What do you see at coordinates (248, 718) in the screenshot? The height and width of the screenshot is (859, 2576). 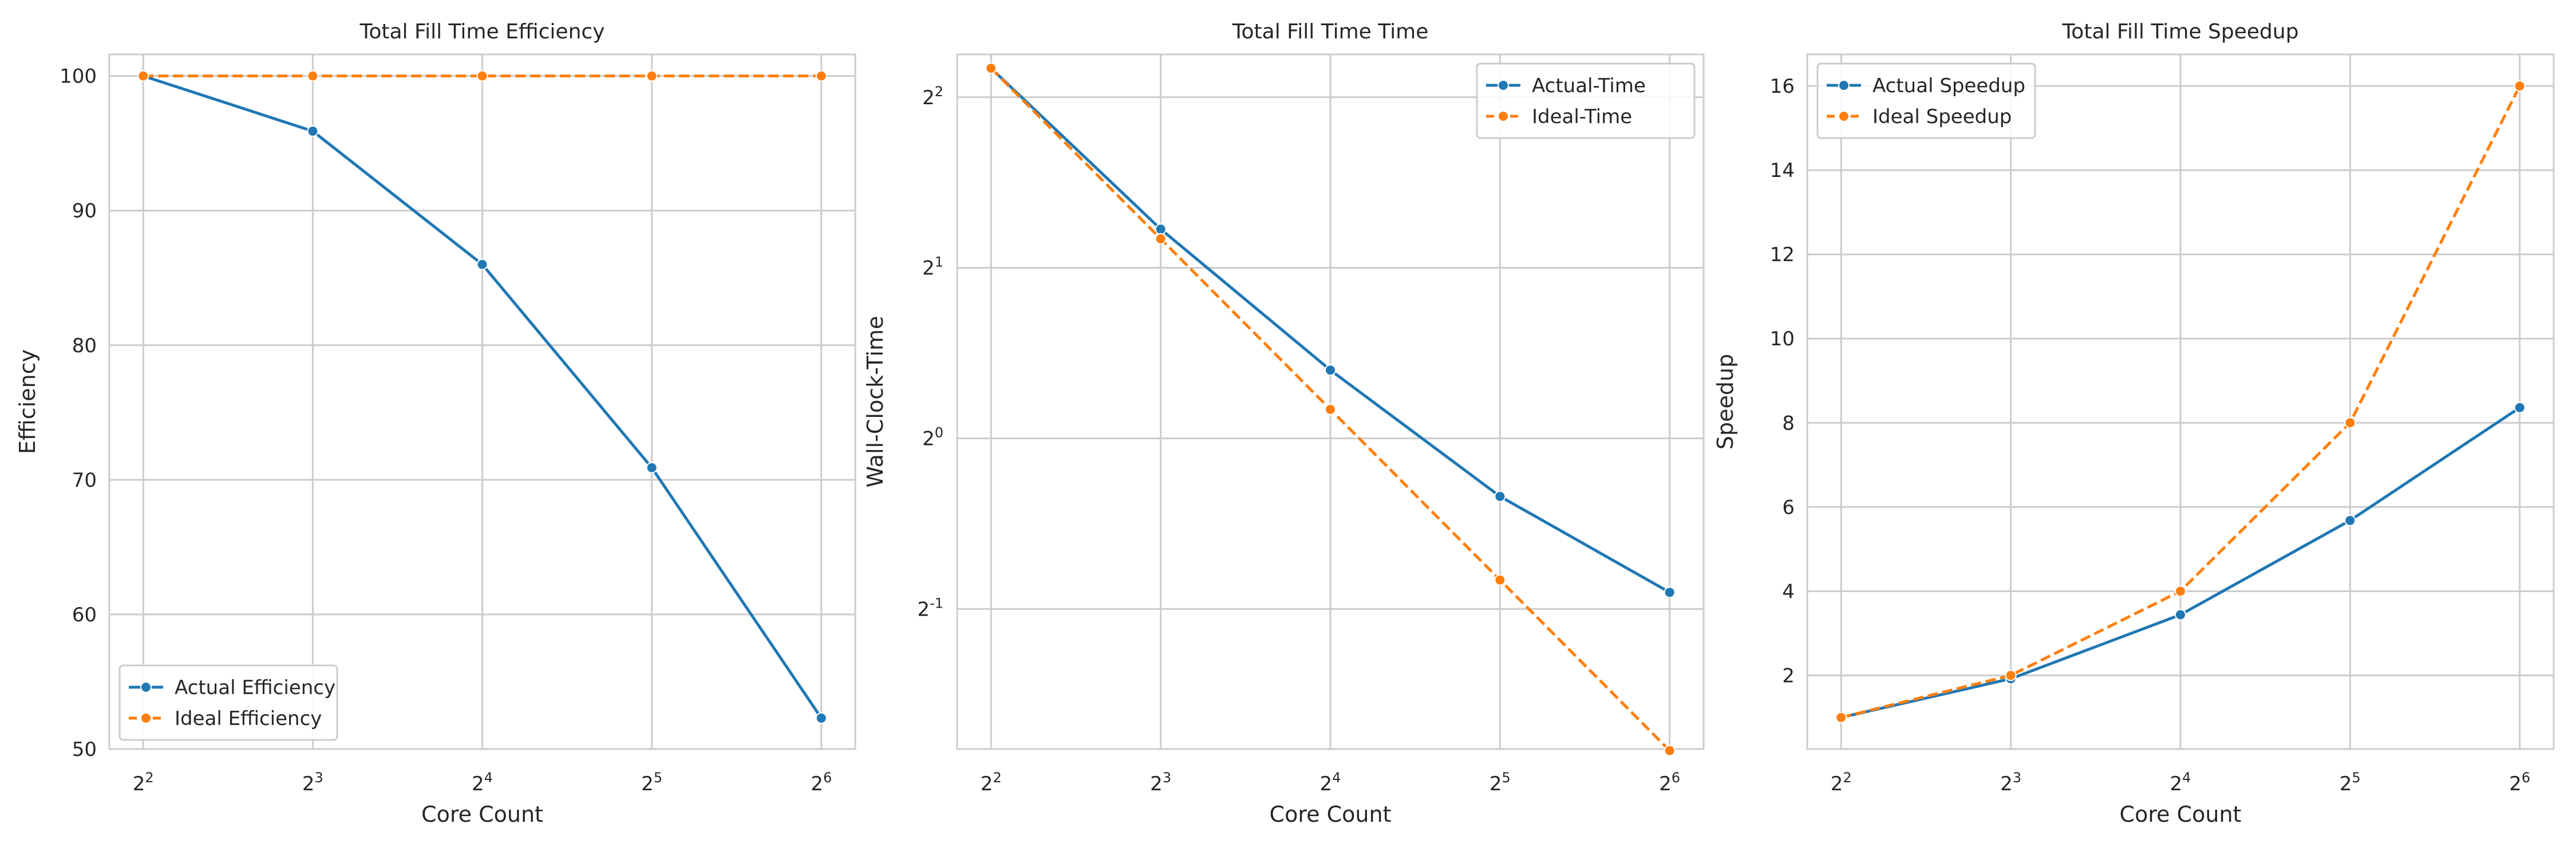 I see `legend-label: Ideal Efficiency` at bounding box center [248, 718].